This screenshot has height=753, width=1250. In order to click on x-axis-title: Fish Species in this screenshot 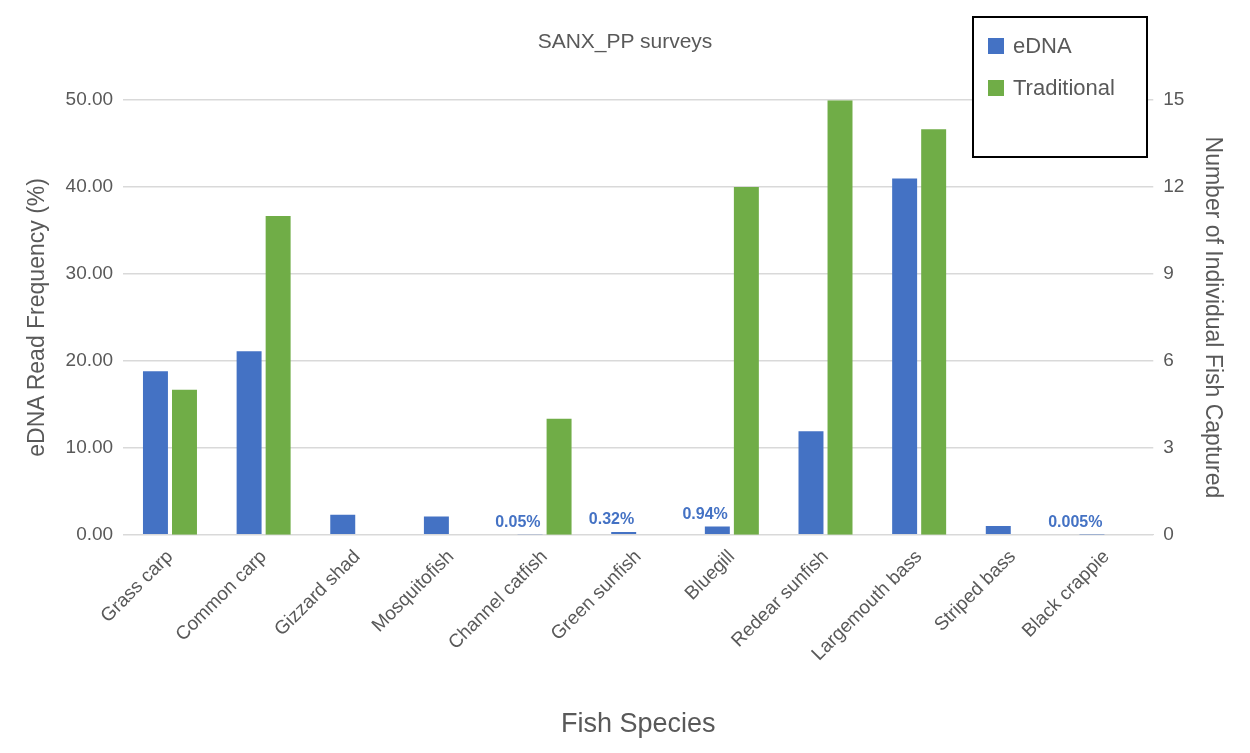, I will do `click(638, 723)`.